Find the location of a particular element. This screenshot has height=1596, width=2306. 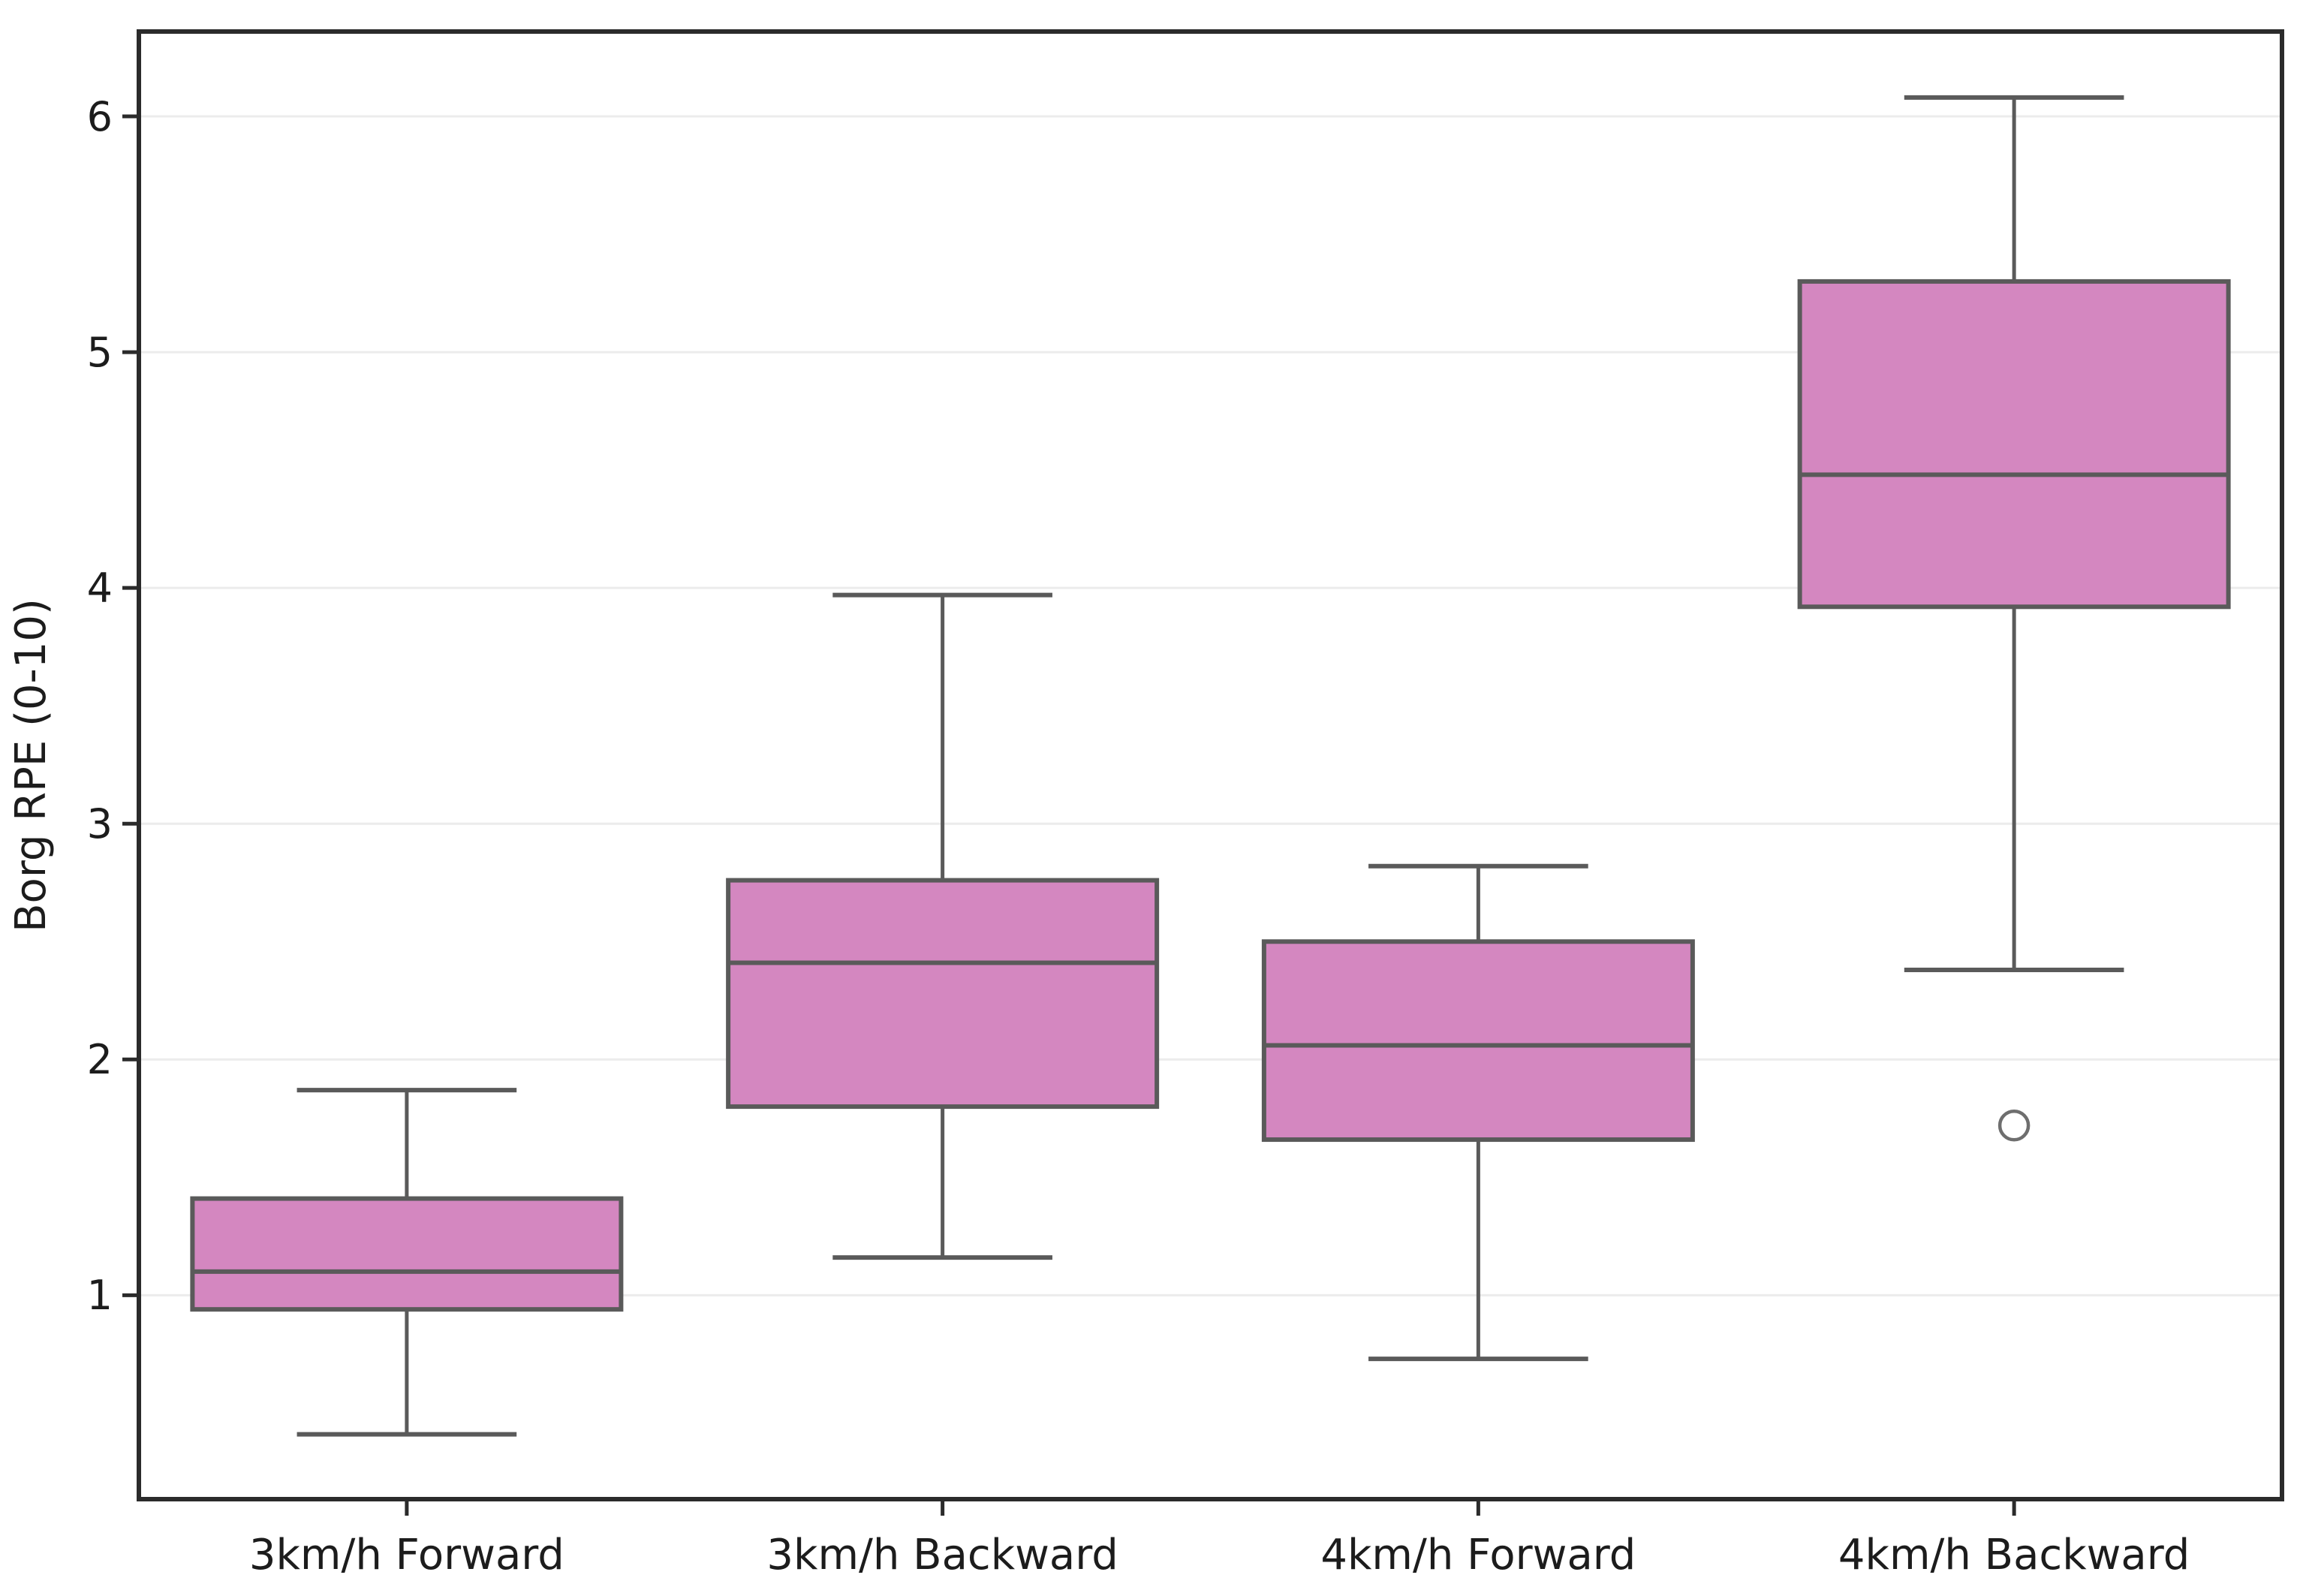

y-tick-label: 6 is located at coordinates (100, 116).